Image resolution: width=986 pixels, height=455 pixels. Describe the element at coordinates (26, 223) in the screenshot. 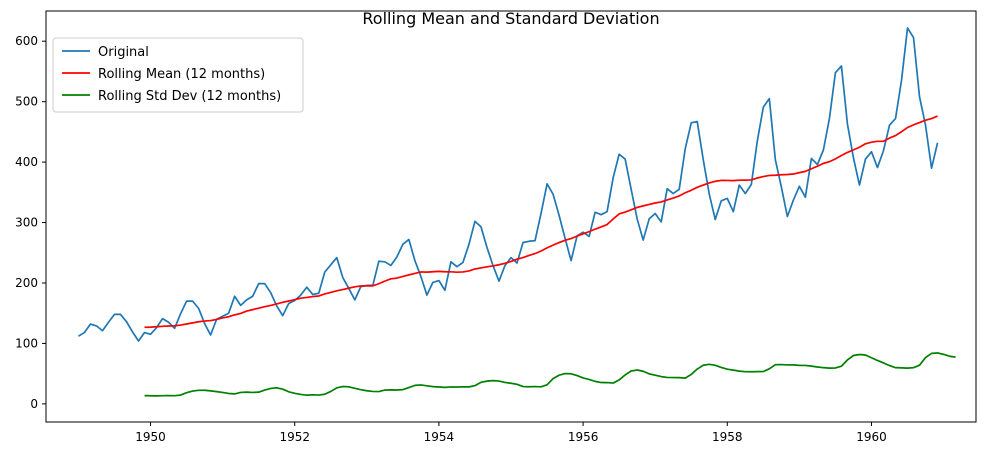

I see `y-tick-label: 300` at that location.